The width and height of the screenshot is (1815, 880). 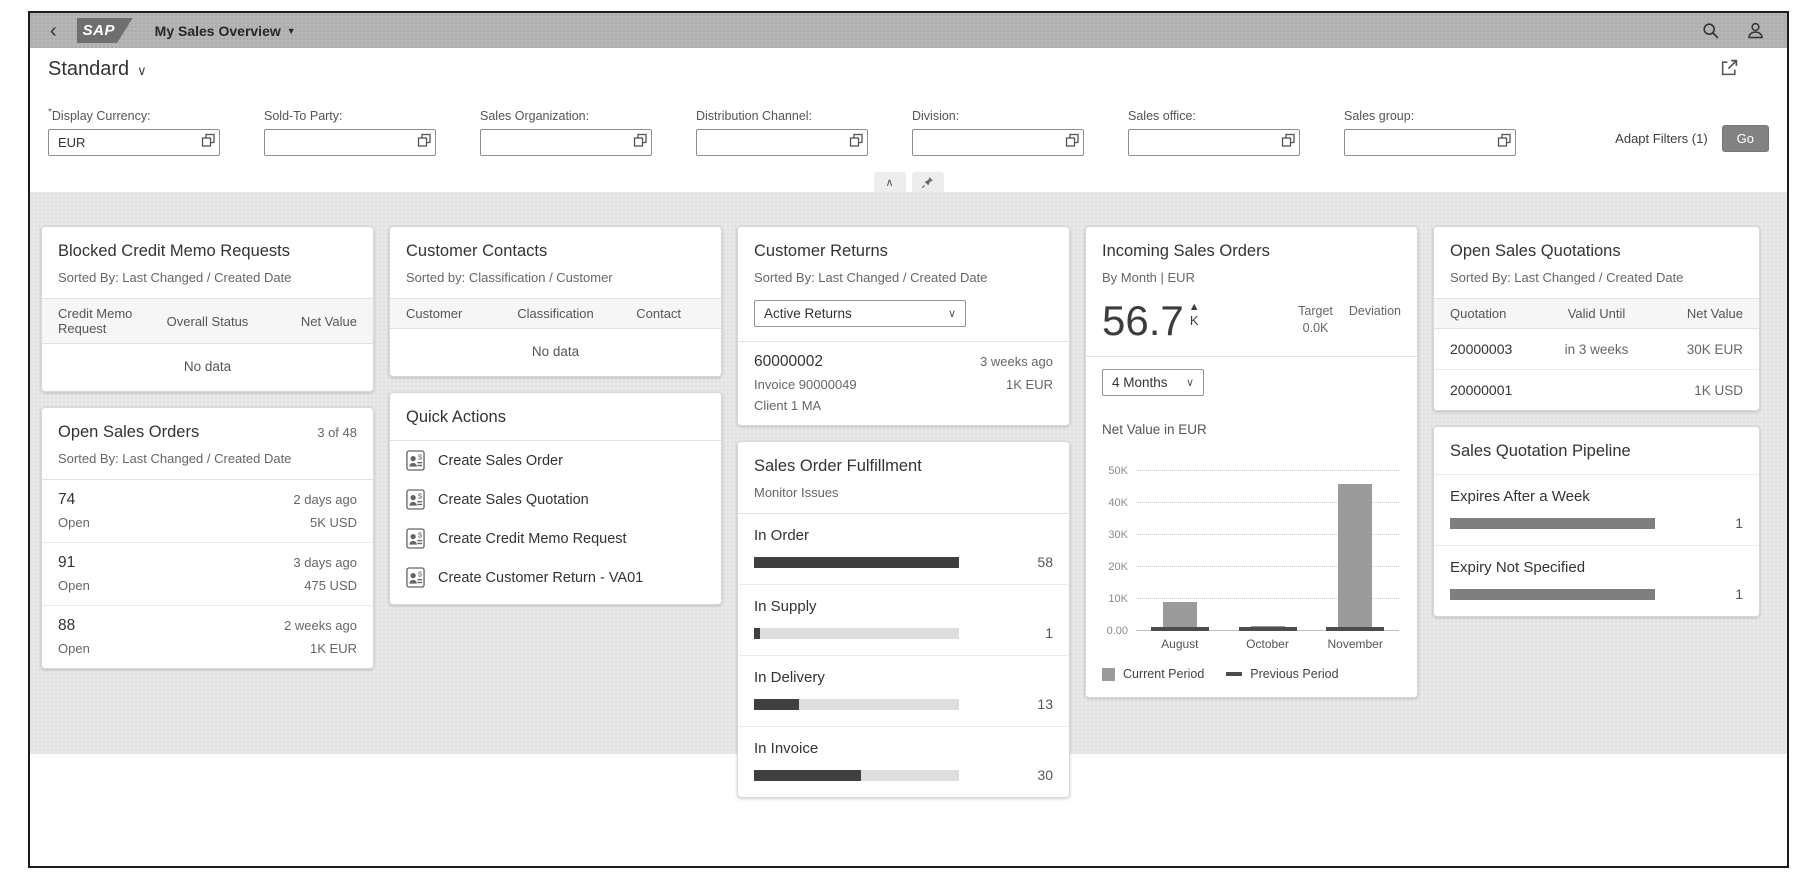 What do you see at coordinates (782, 143) in the screenshot?
I see `distribution-channel-input` at bounding box center [782, 143].